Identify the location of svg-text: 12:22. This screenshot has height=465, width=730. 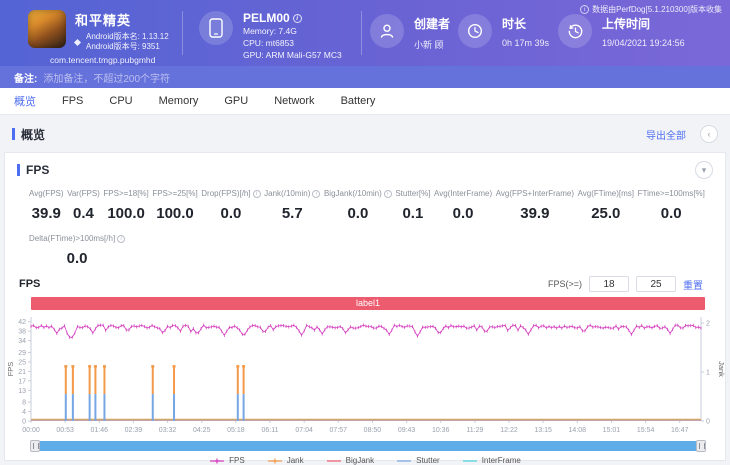
(509, 430).